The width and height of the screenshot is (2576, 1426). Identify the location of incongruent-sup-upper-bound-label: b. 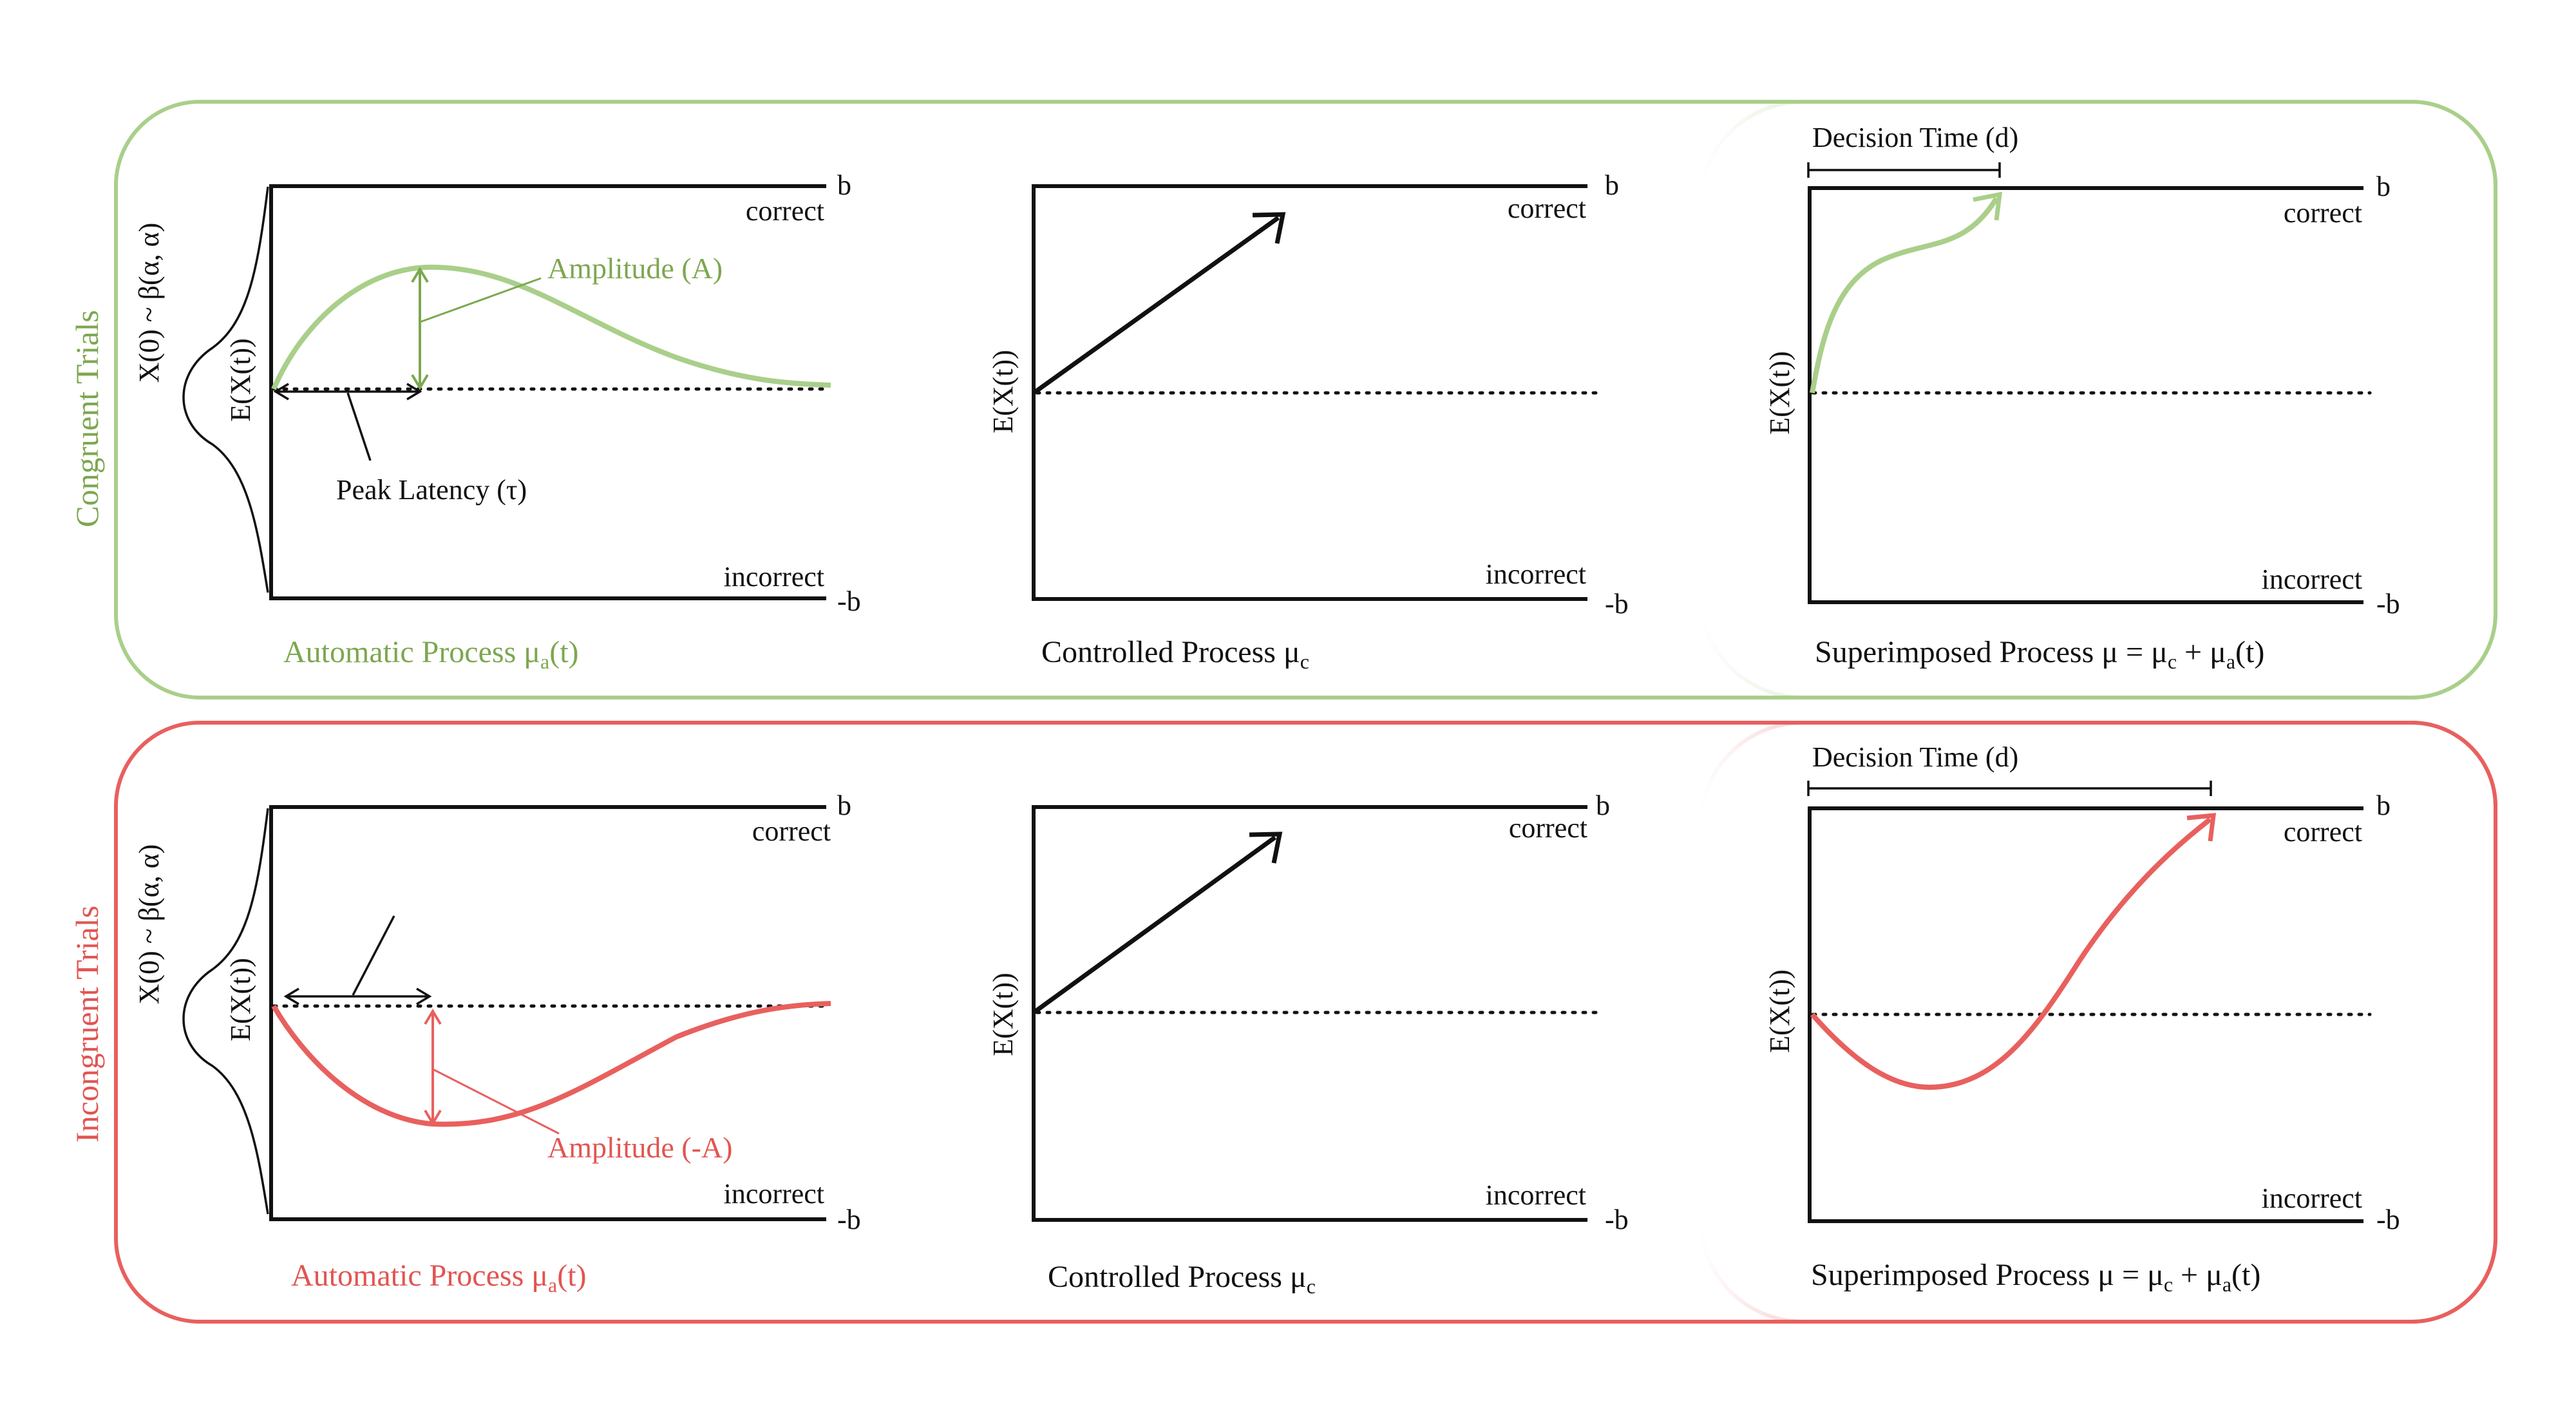
(2383, 805).